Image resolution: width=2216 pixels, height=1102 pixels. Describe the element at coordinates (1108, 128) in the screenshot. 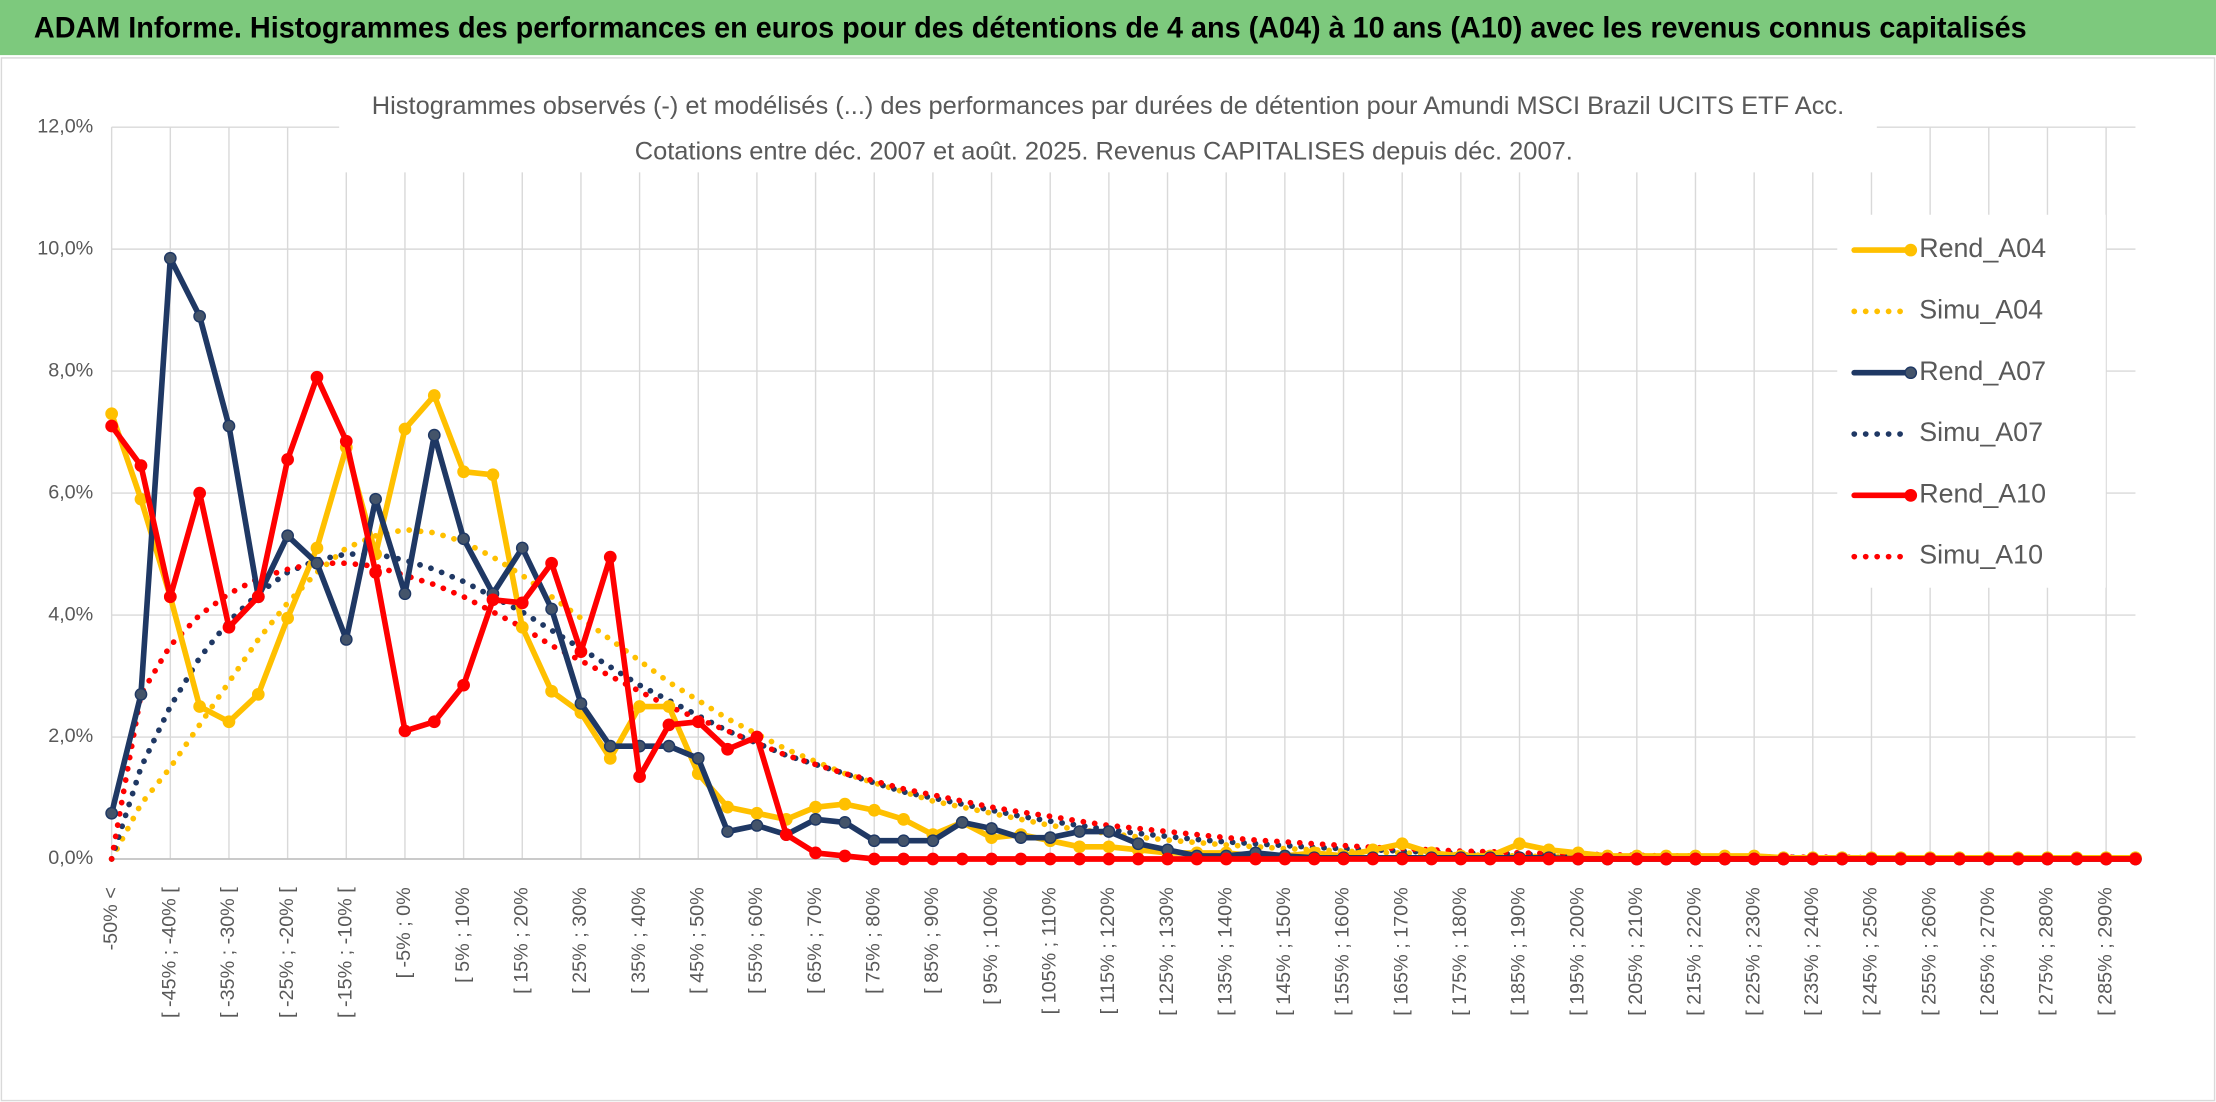

I see `title-background` at that location.